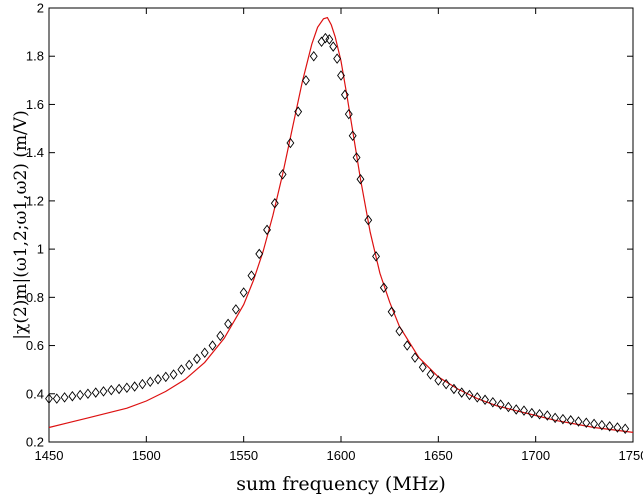 This screenshot has height=502, width=643. I want to click on x-tick-label: 1600, so click(341, 455).